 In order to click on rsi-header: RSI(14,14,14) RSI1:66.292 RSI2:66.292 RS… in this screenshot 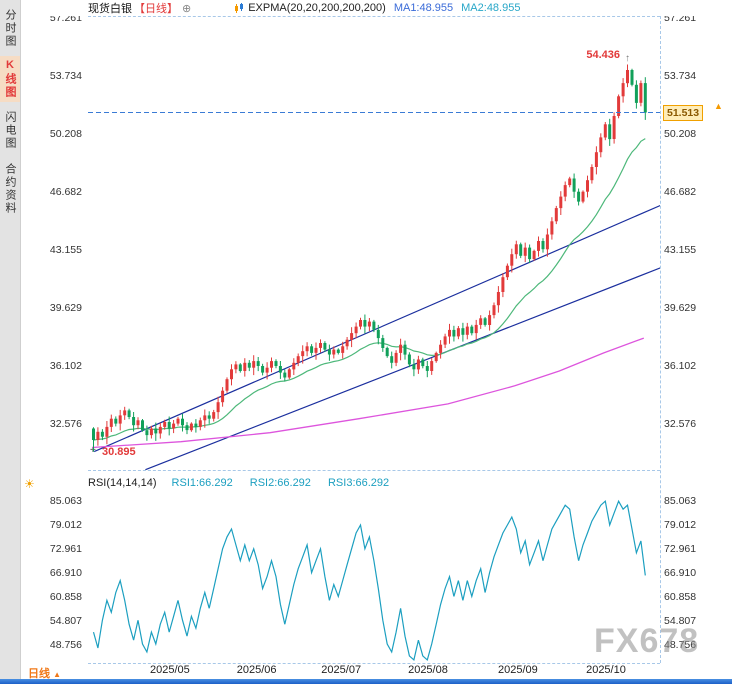, I will do `click(245, 483)`.